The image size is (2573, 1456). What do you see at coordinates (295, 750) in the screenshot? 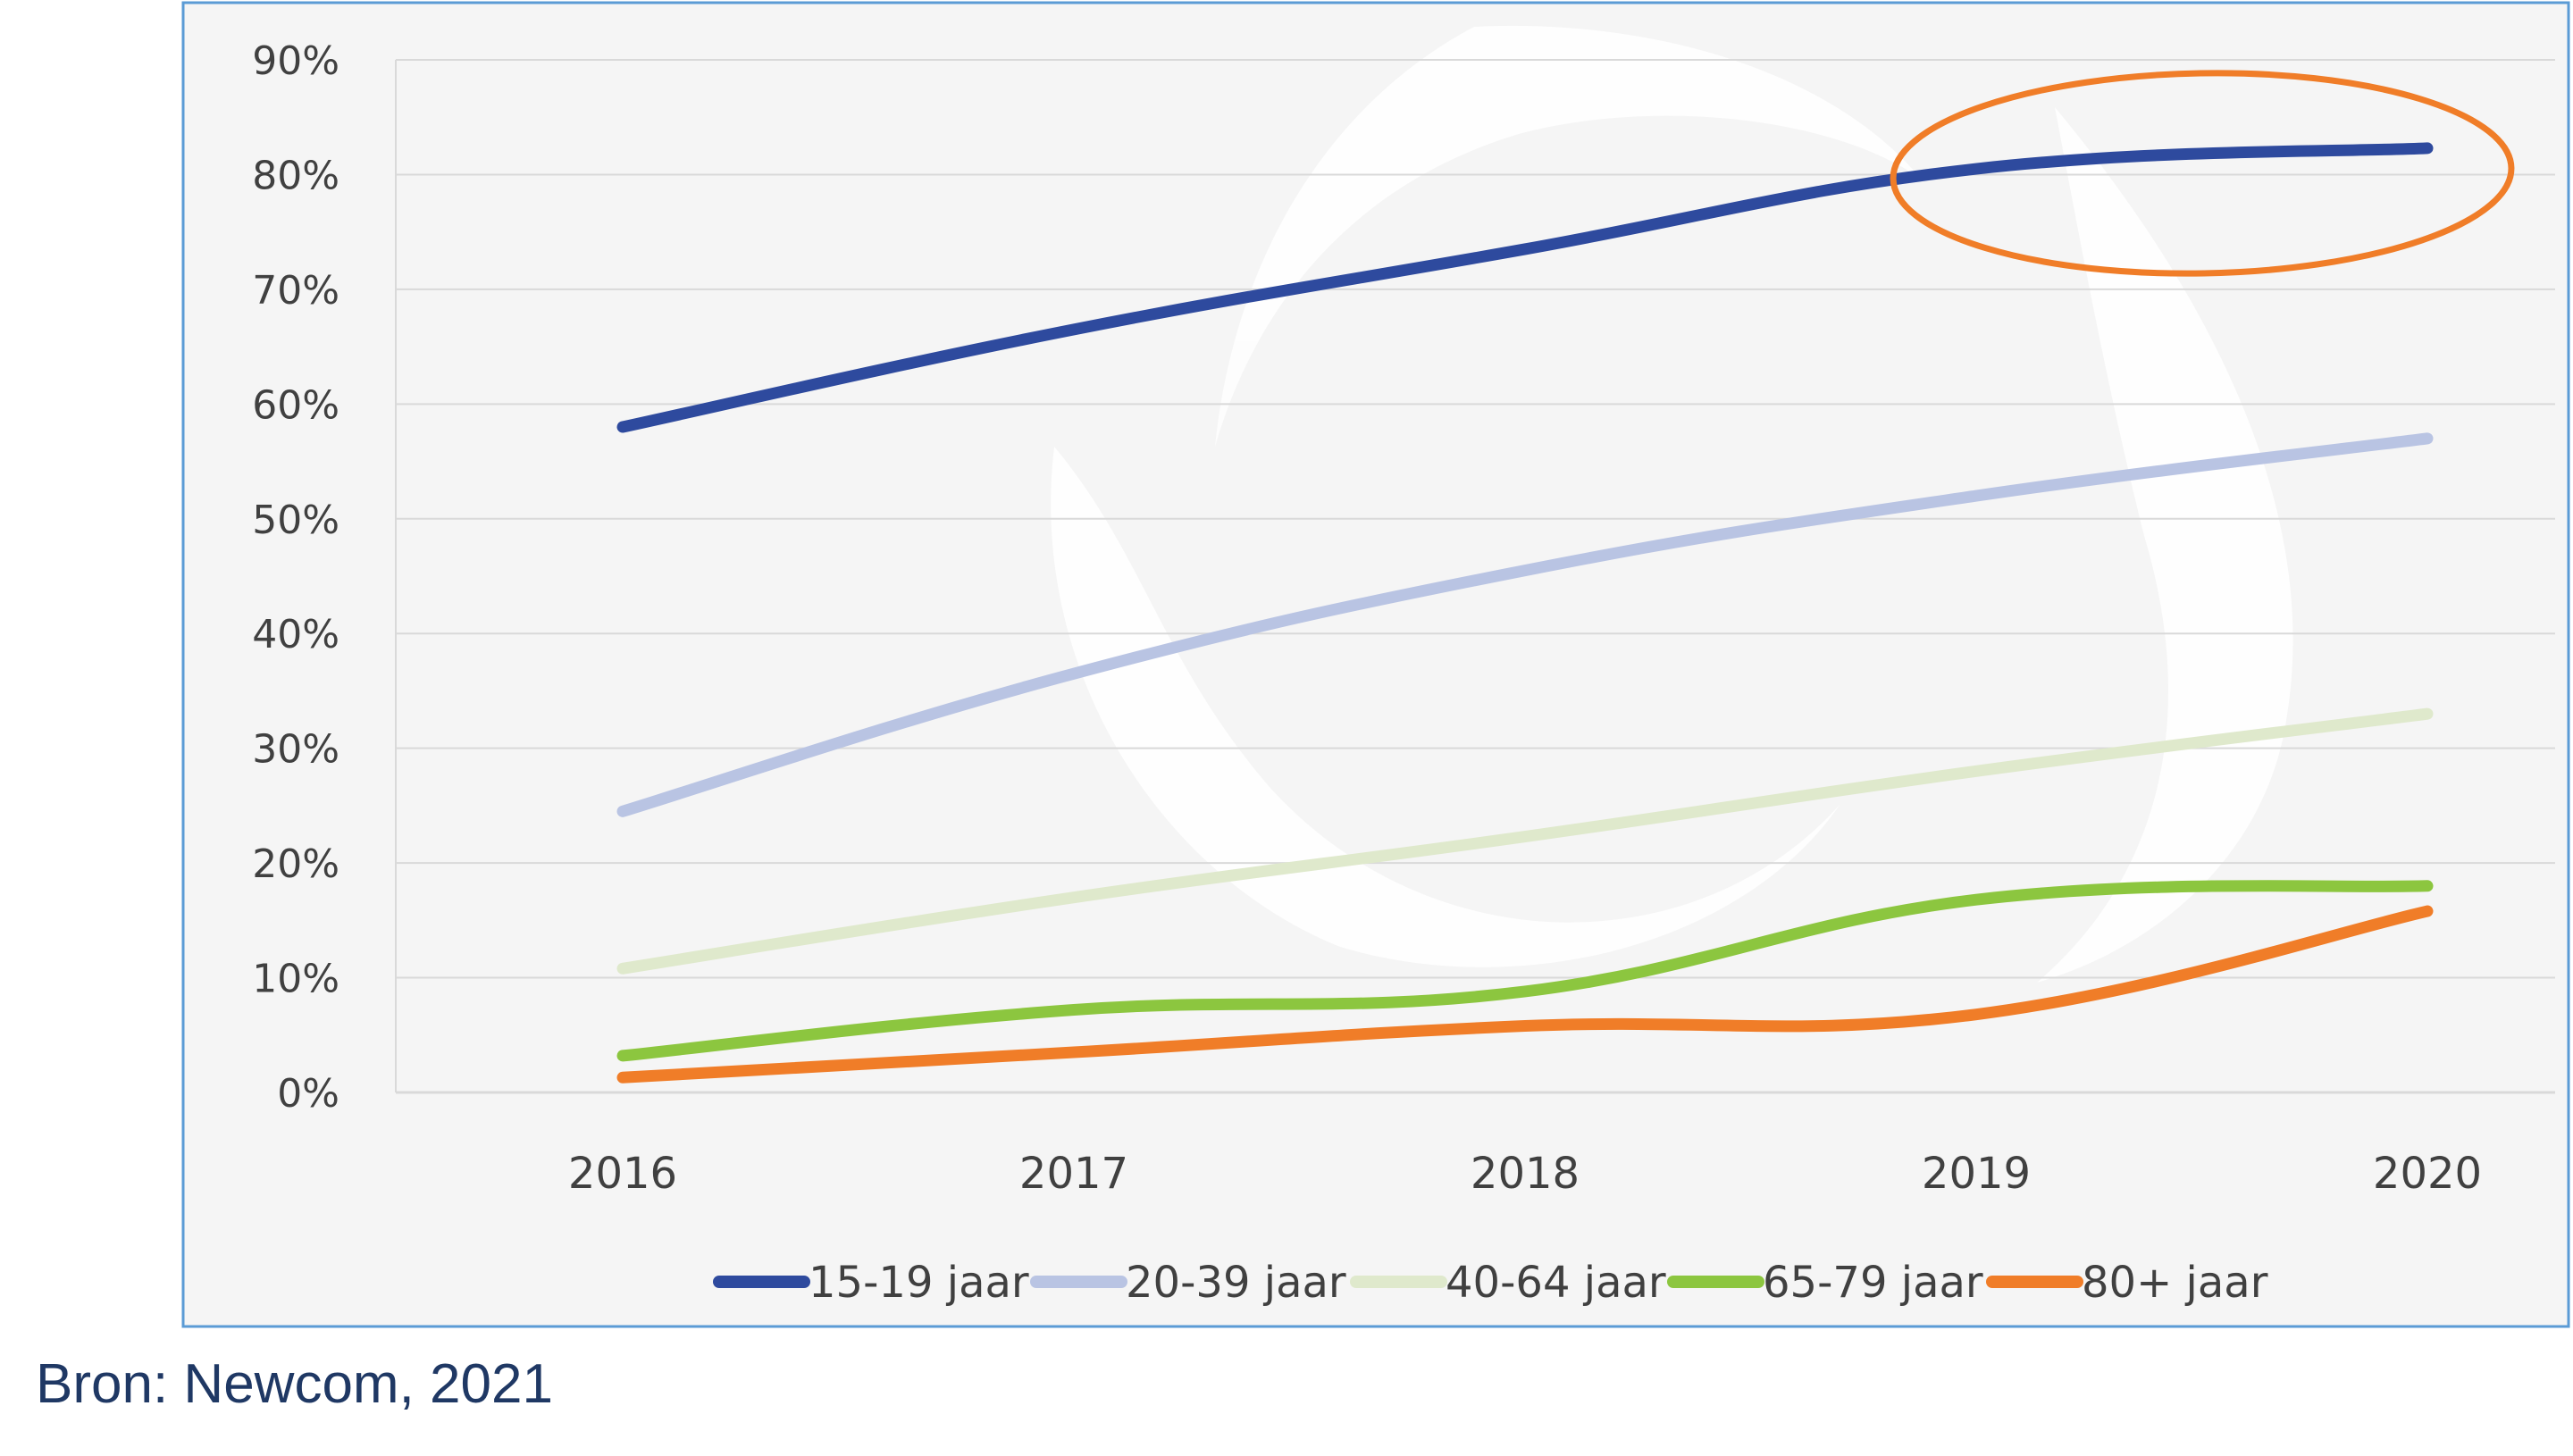
I see `y-tick-label: 30%` at bounding box center [295, 750].